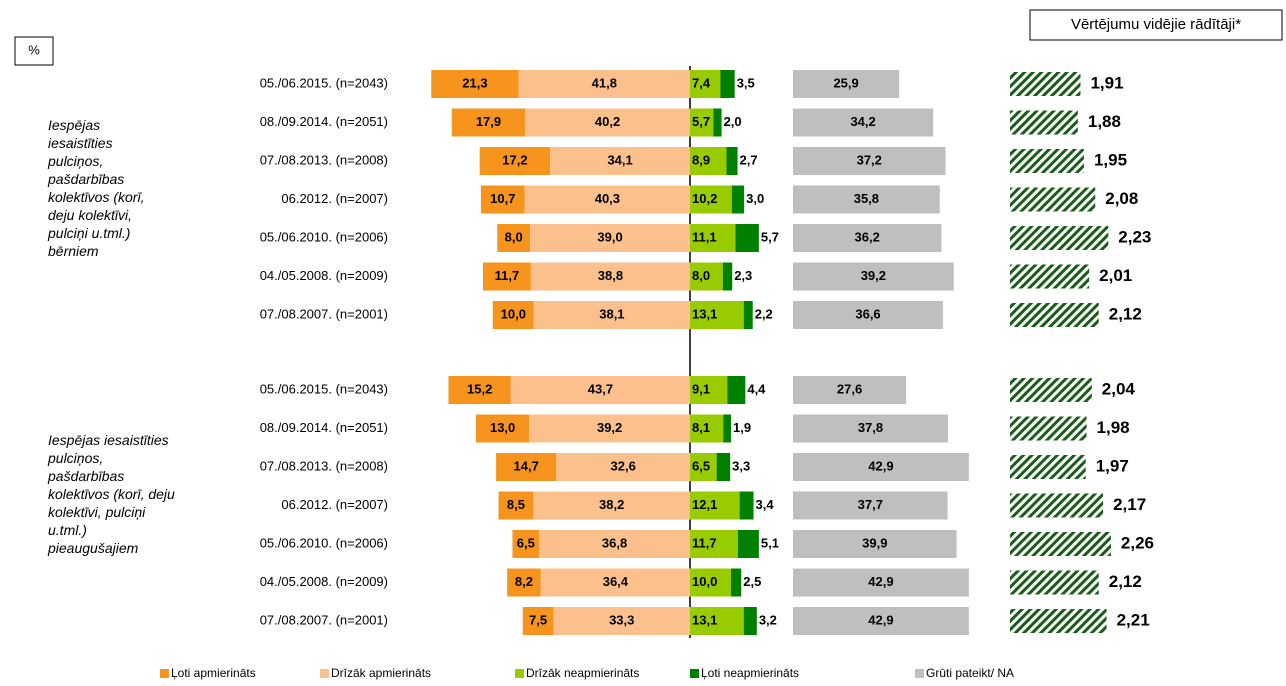  What do you see at coordinates (870, 427) in the screenshot?
I see `value-label: 37,8` at bounding box center [870, 427].